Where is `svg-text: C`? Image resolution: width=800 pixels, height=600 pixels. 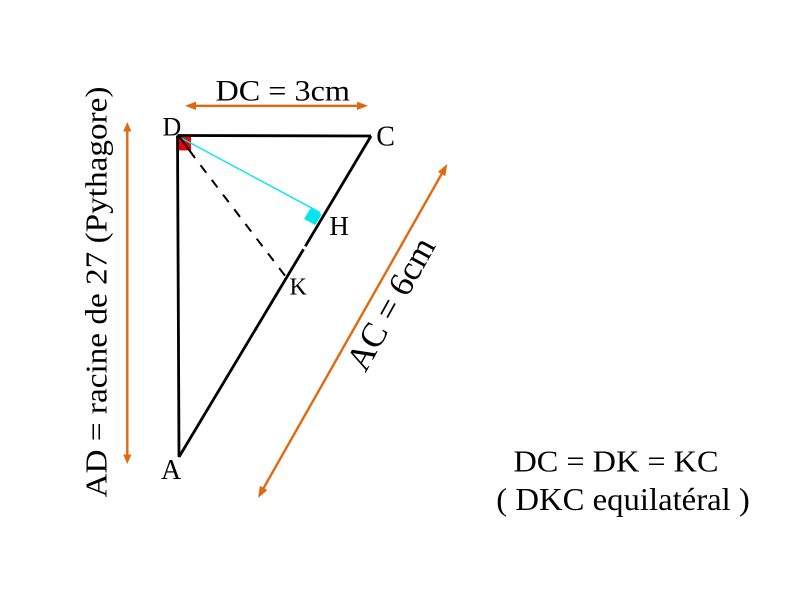 svg-text: C is located at coordinates (385, 137).